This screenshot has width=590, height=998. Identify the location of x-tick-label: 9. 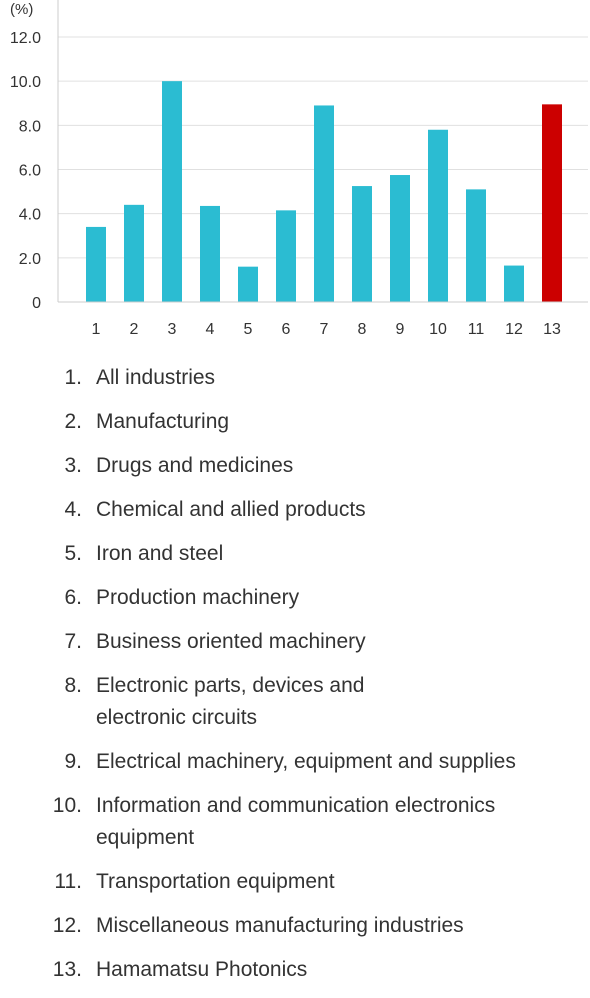
(400, 329).